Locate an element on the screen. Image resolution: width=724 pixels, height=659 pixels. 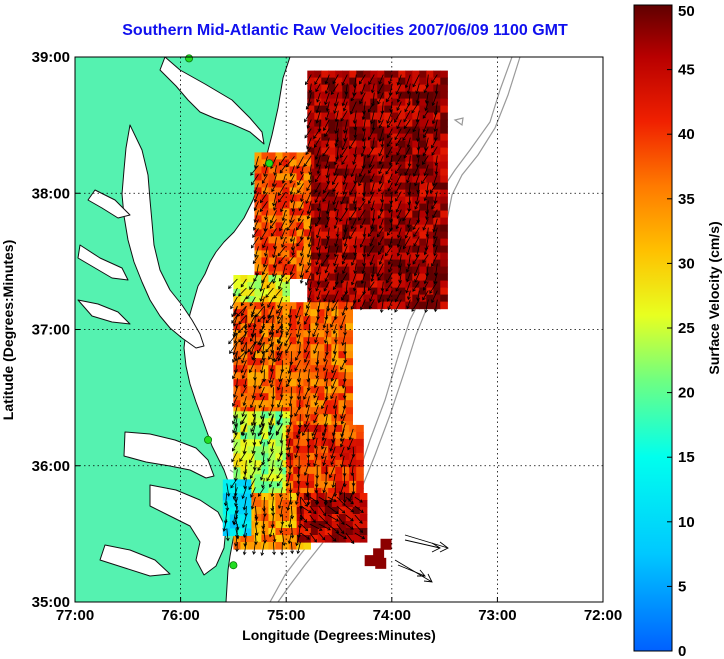
x-axis-label: Longitude (Degrees:Minutes) is located at coordinates (339, 635).